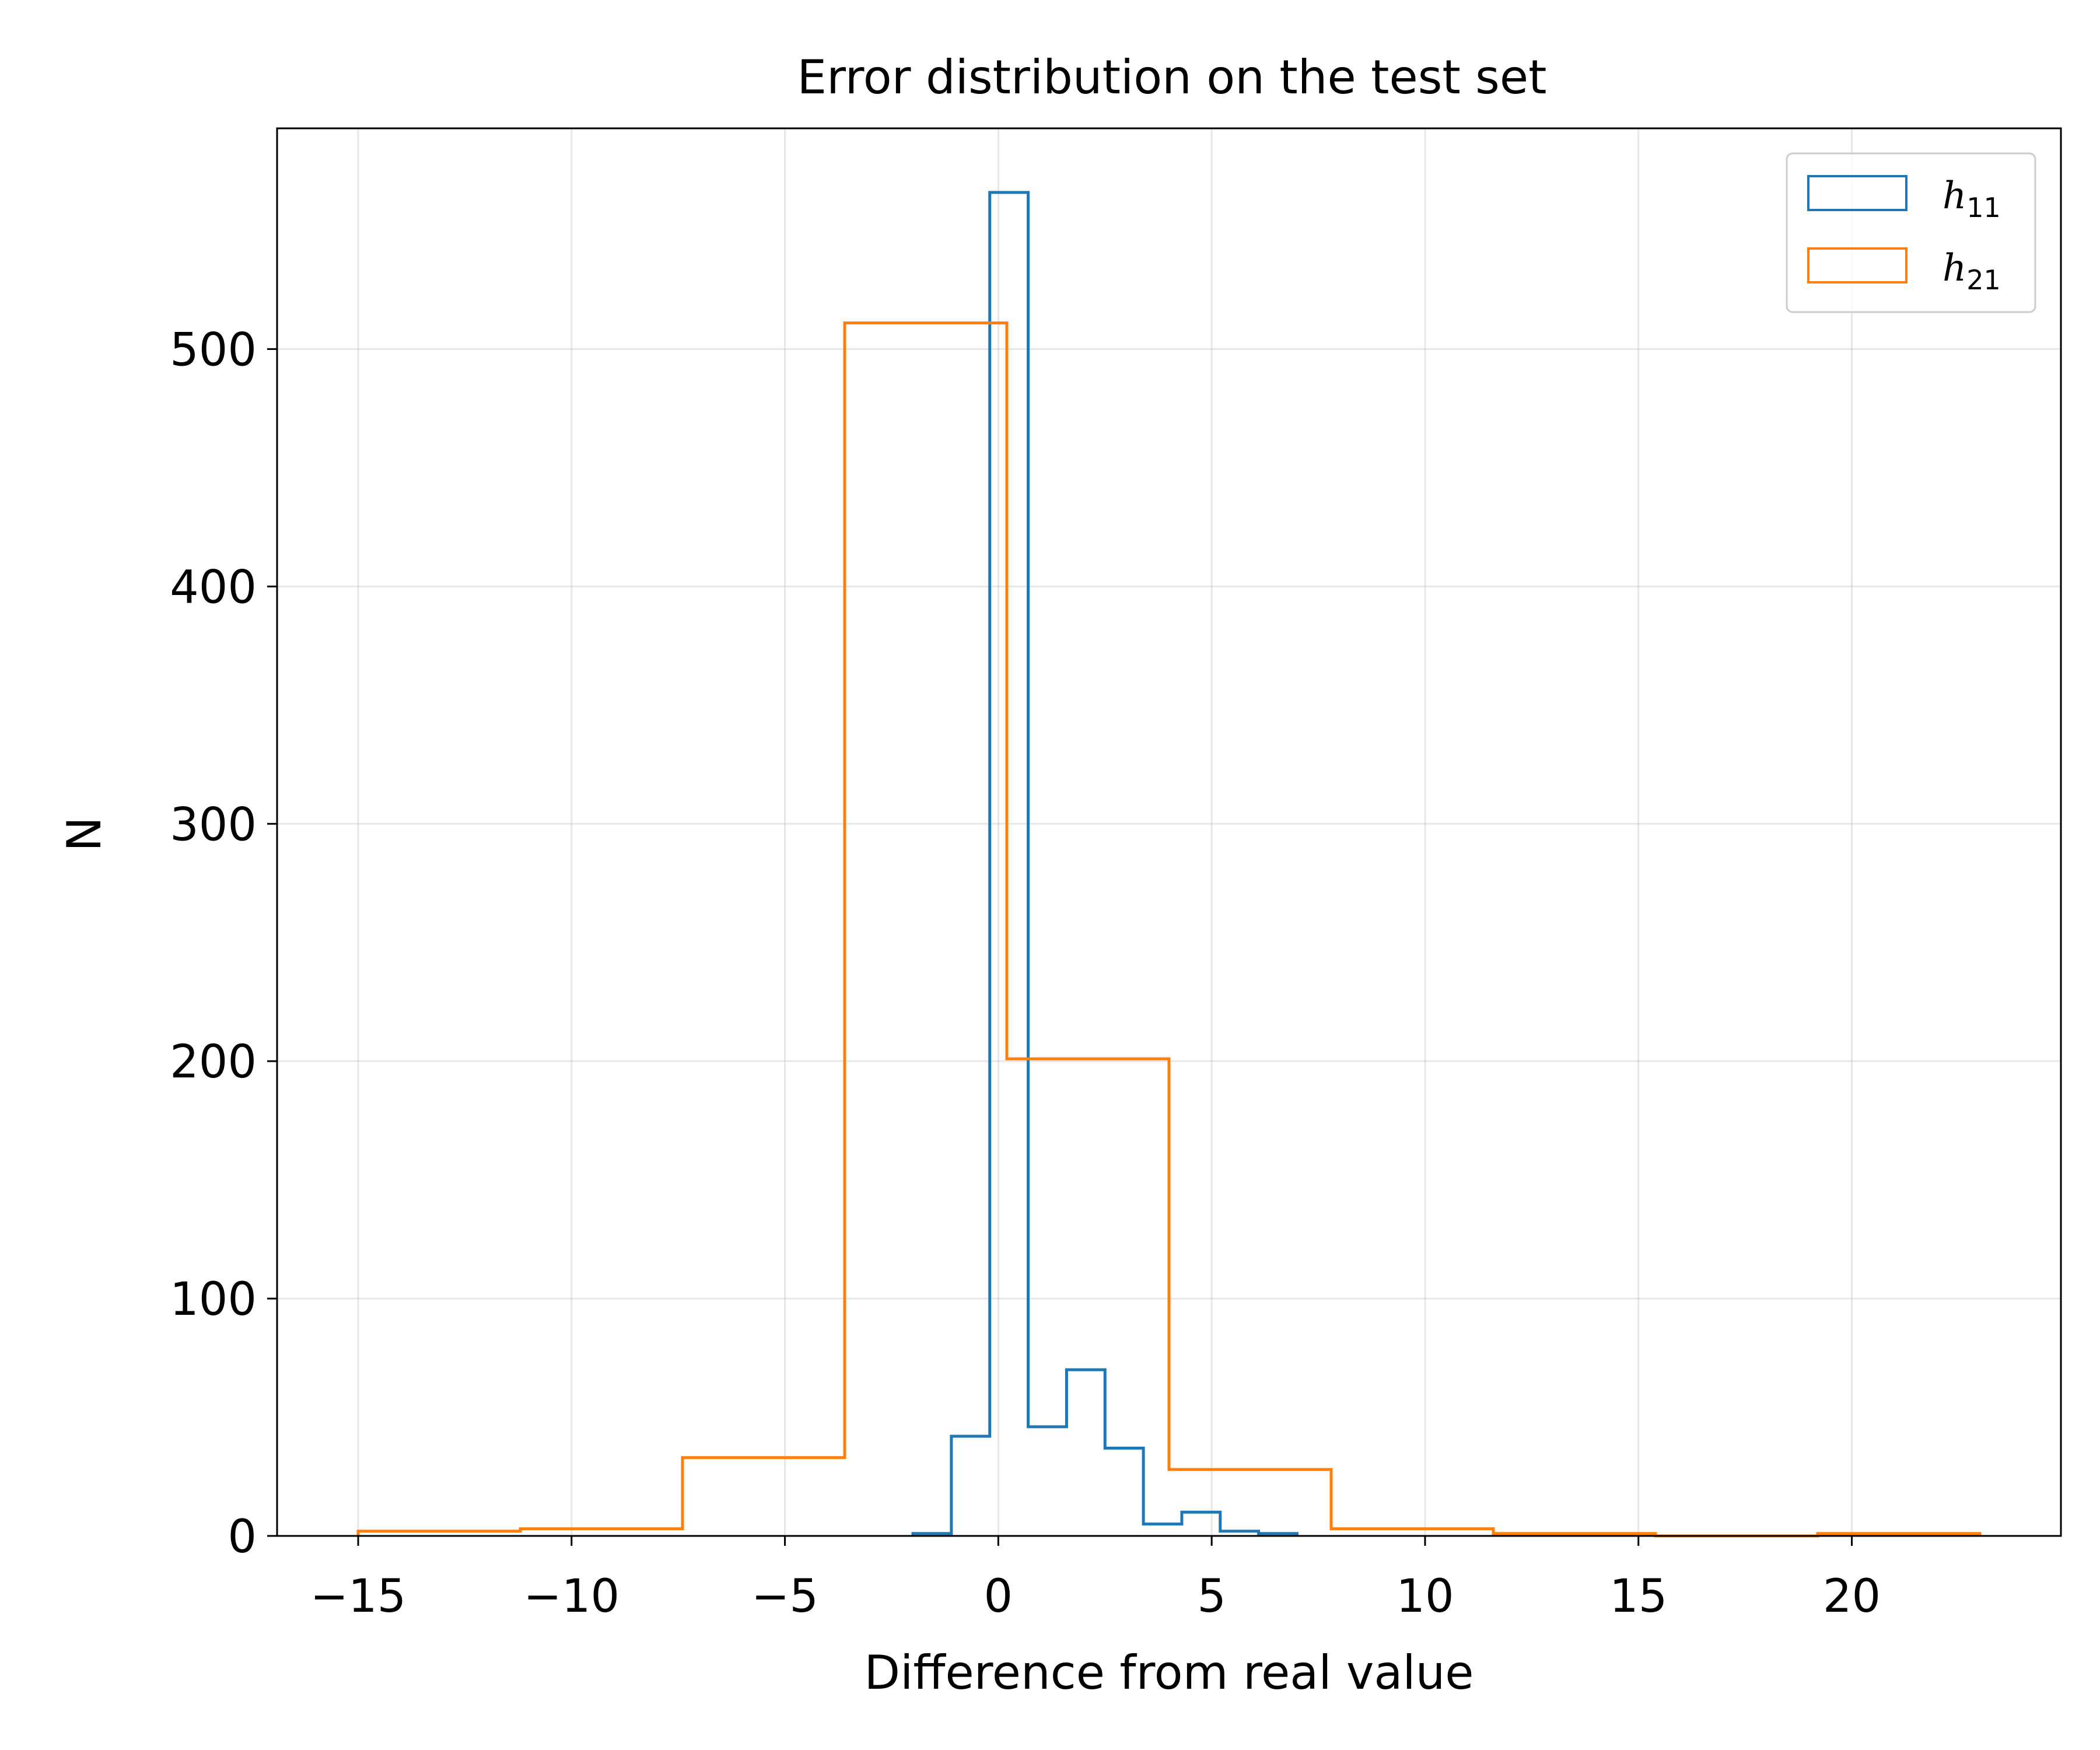  Describe the element at coordinates (1983, 208) in the screenshot. I see `legend-label-h11-sub: 11` at that location.